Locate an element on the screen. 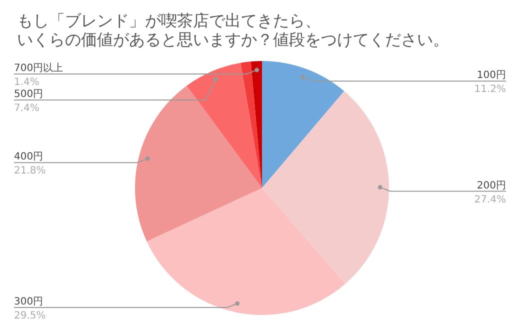 Image resolution: width=520 pixels, height=331 pixels. slice-label: 400円 is located at coordinates (29, 157).